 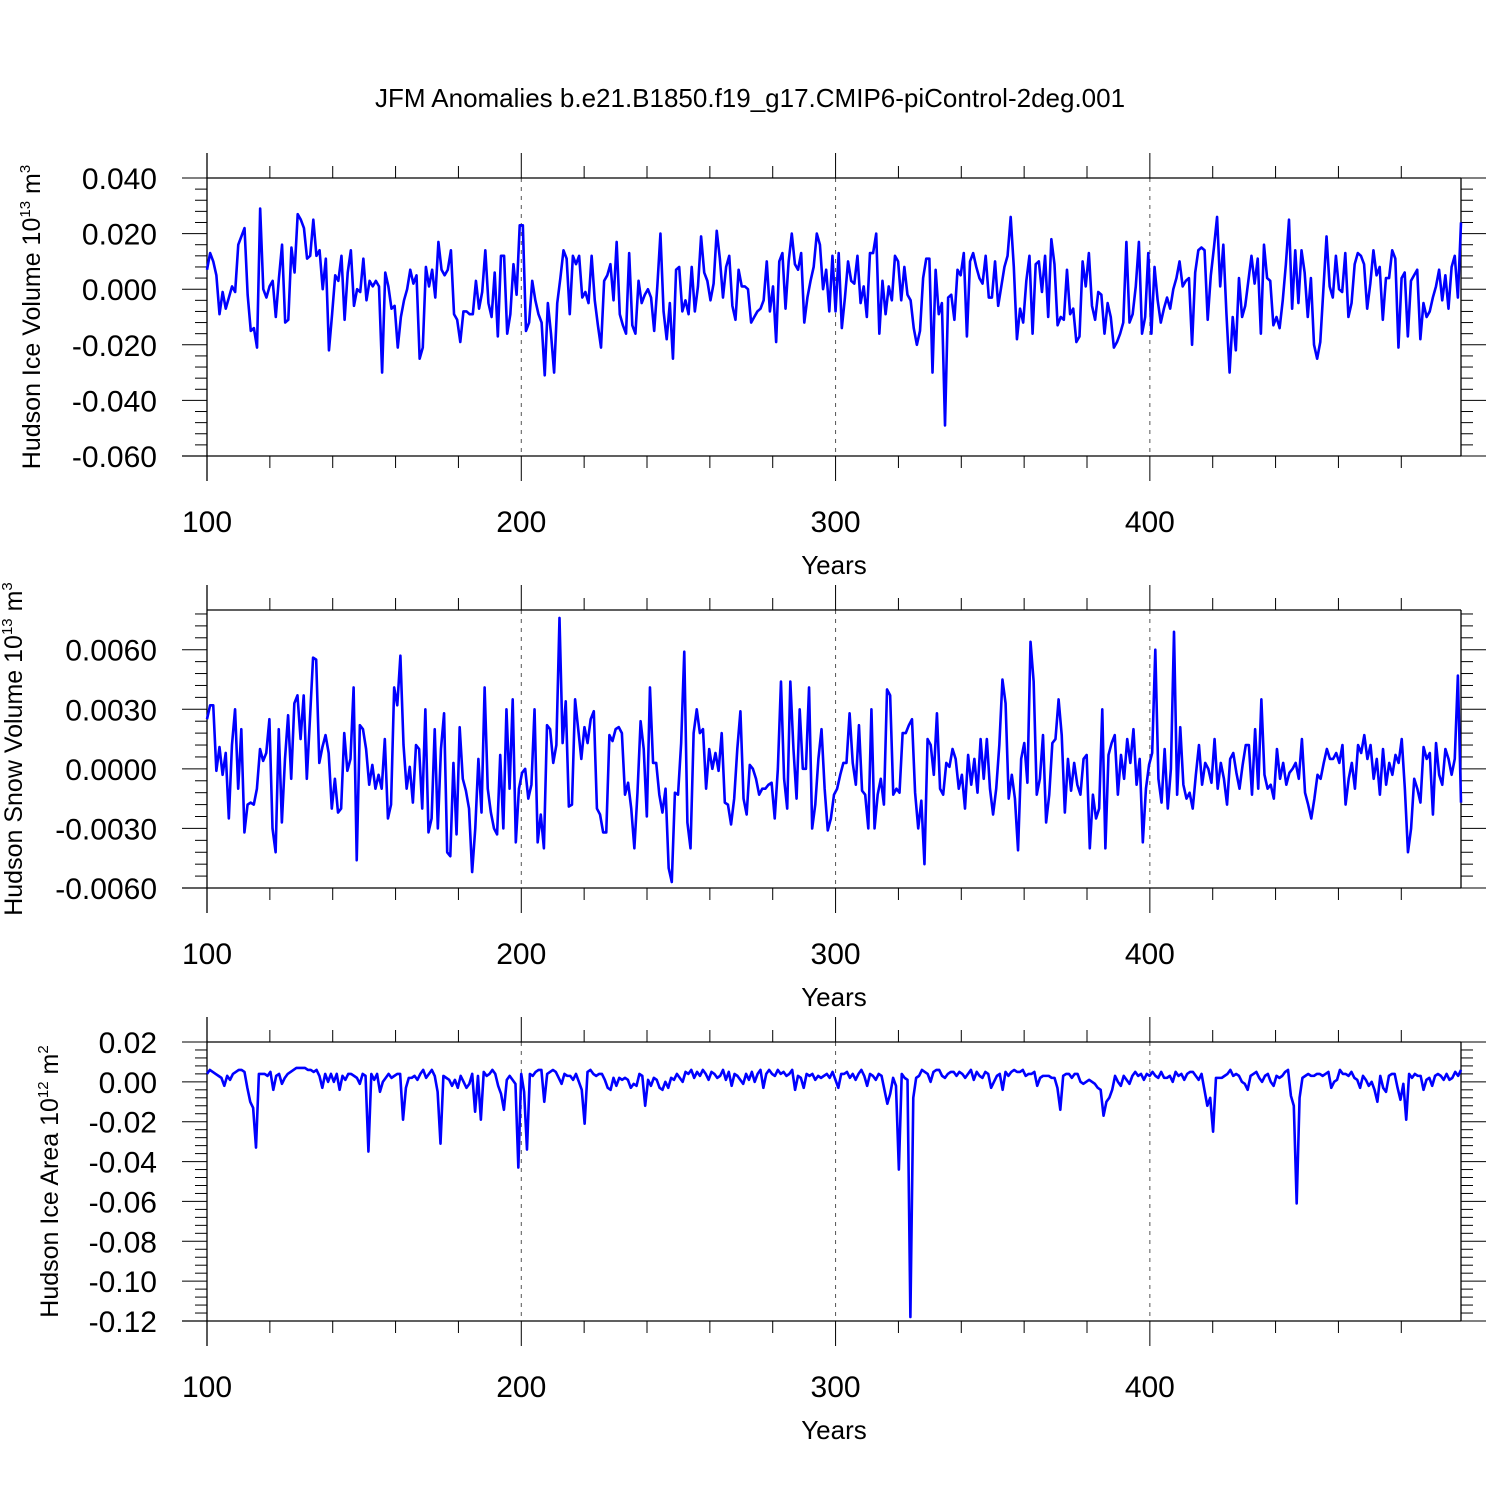 What do you see at coordinates (123, 1123) in the screenshot?
I see `y-tick-label: -0.02` at bounding box center [123, 1123].